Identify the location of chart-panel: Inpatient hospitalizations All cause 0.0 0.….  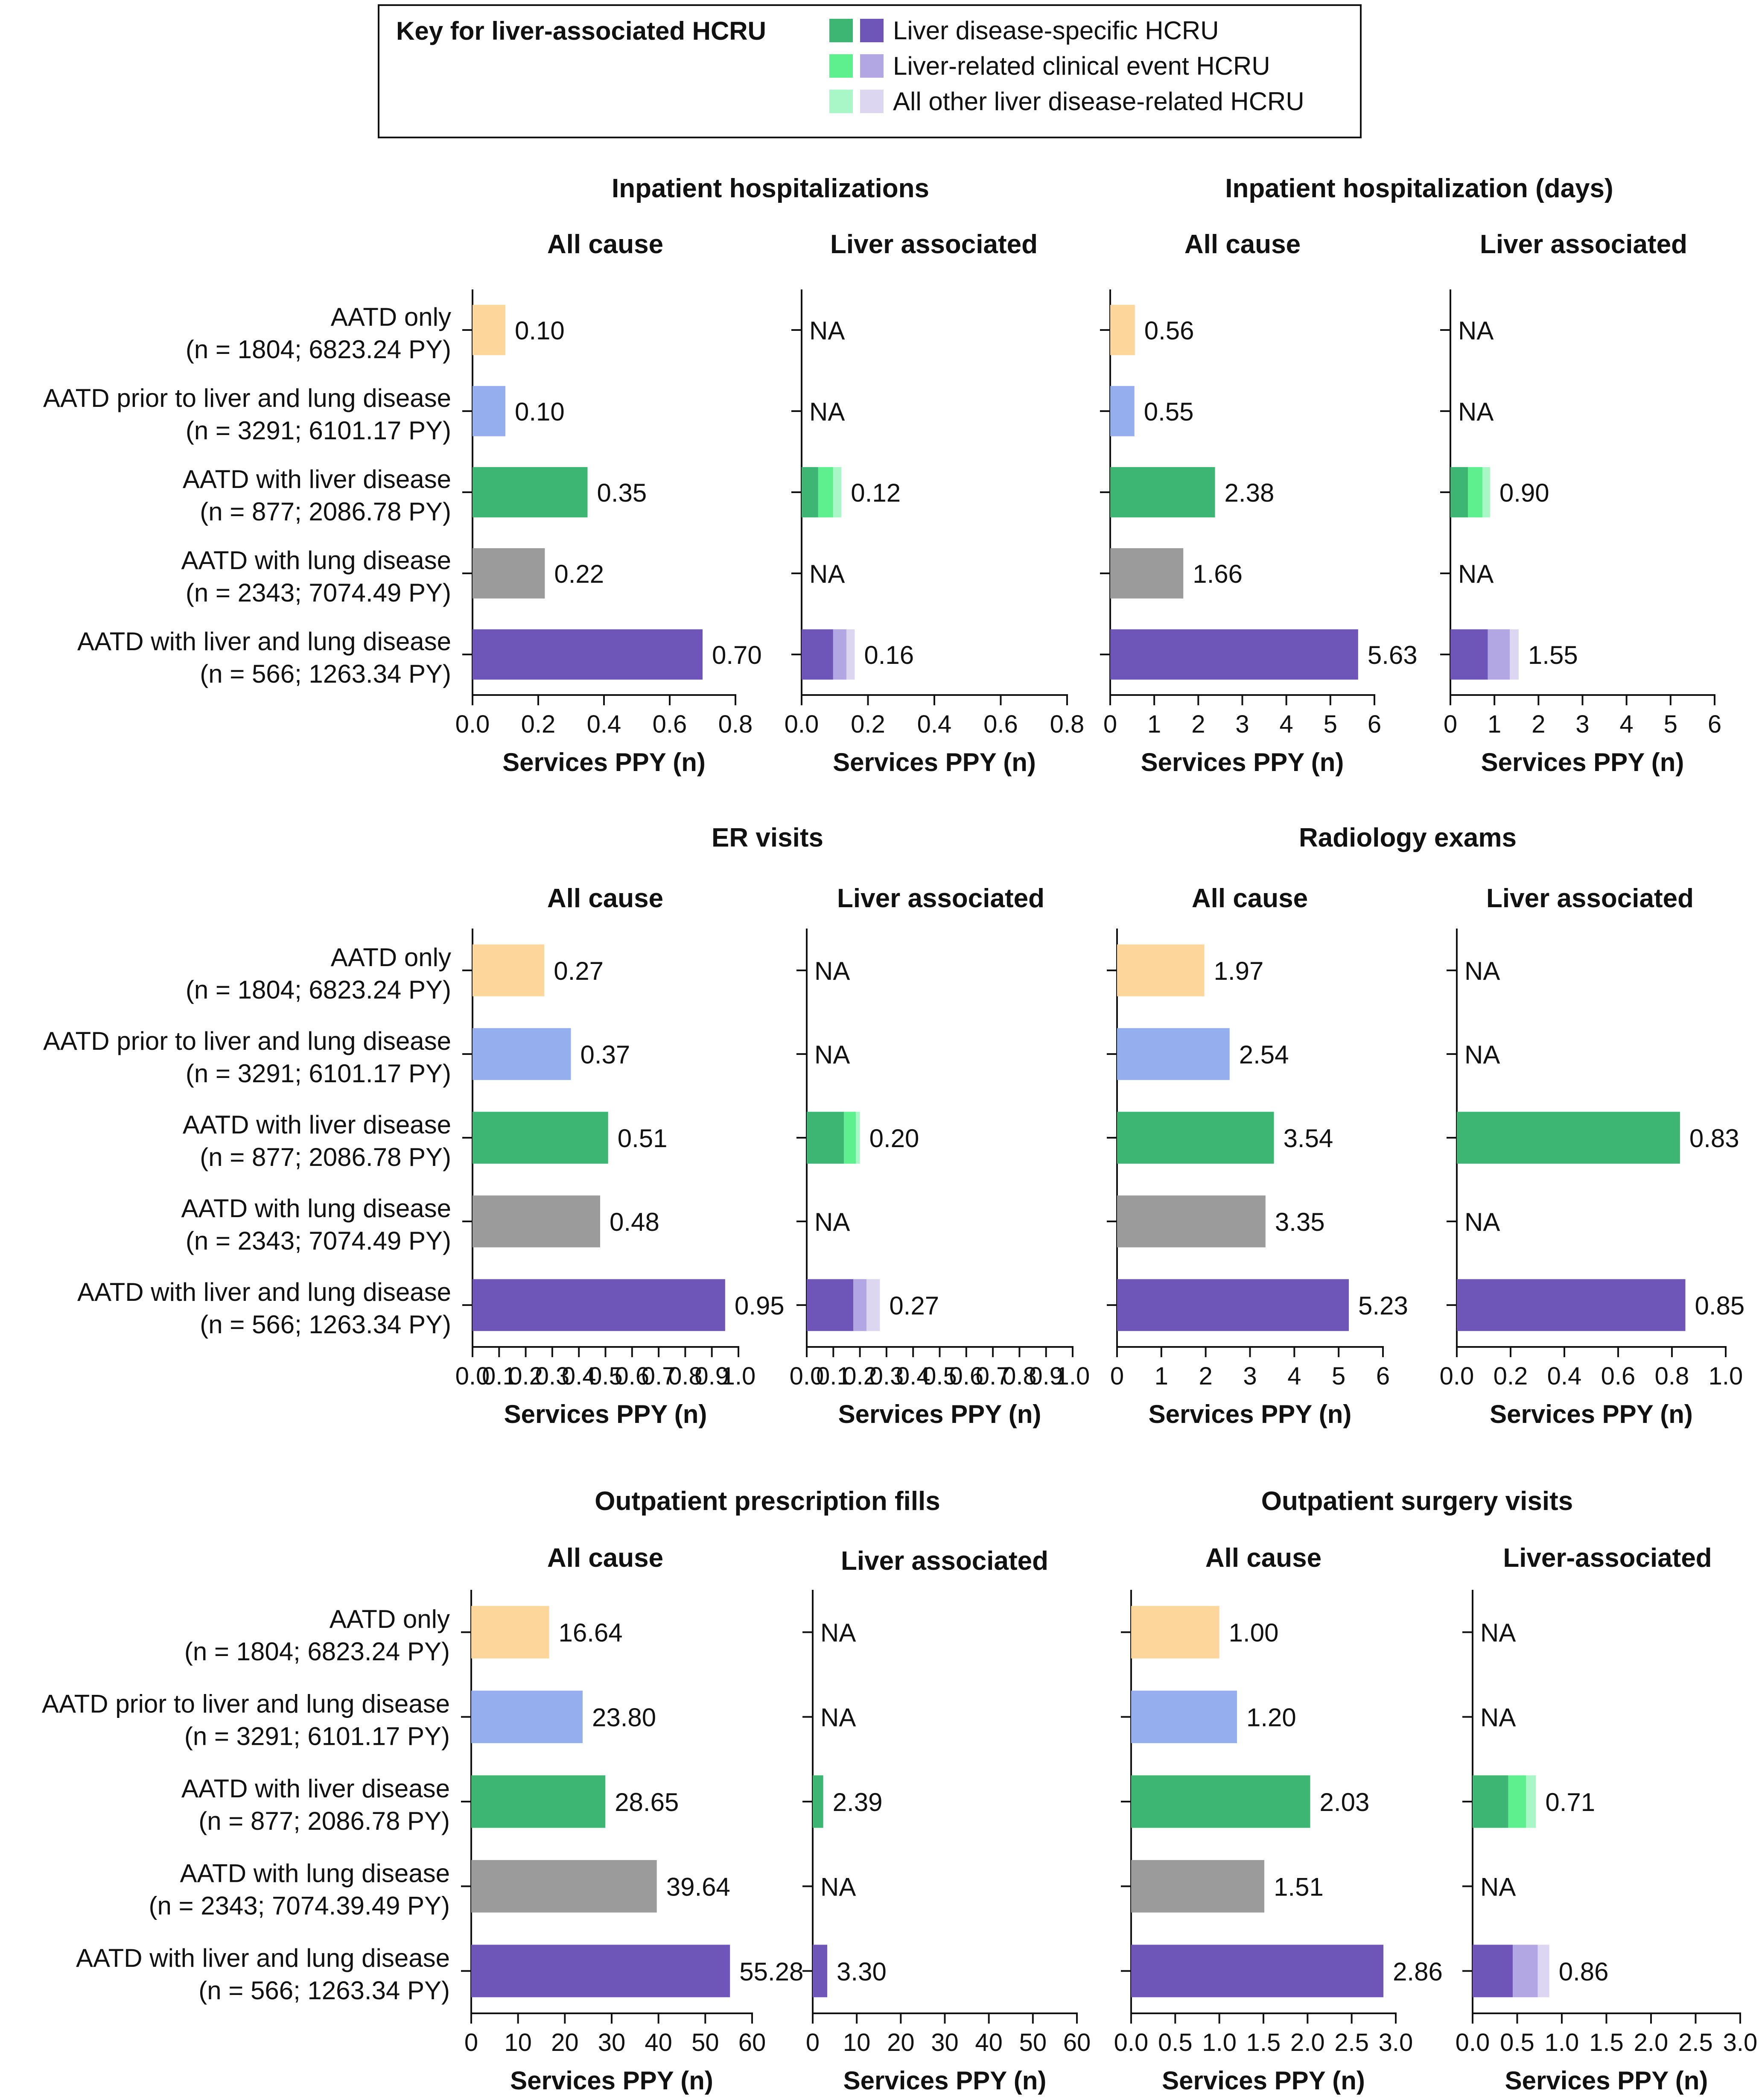
(486, 475).